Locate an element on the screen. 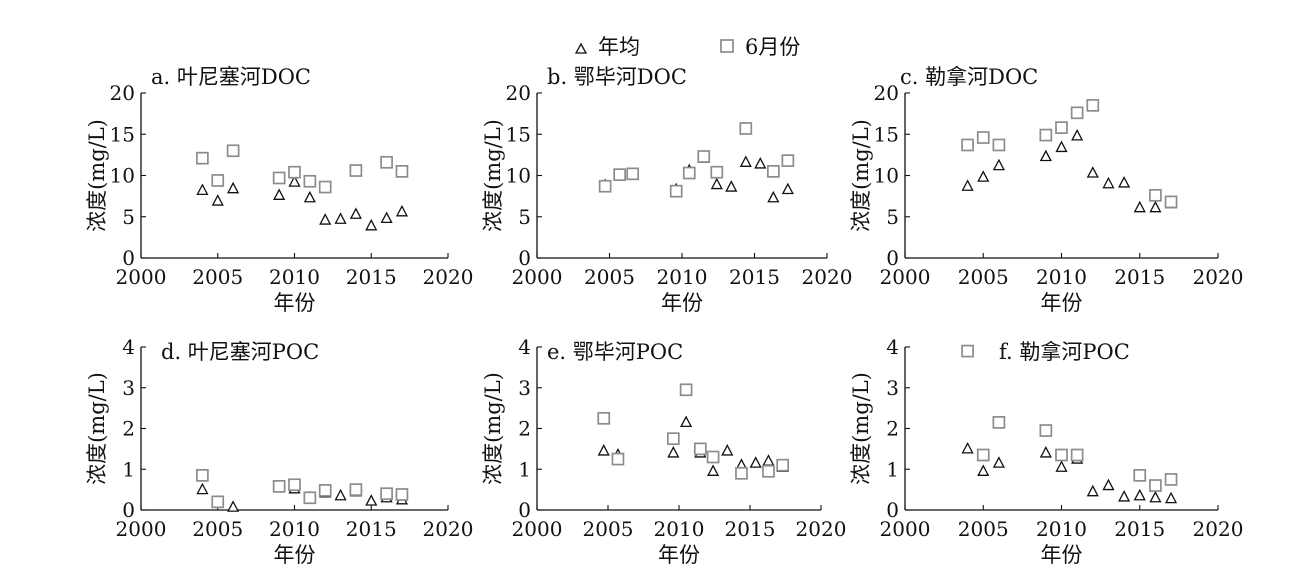 This screenshot has width=1290, height=583. y-tick-label: 3 is located at coordinates (128, 388).